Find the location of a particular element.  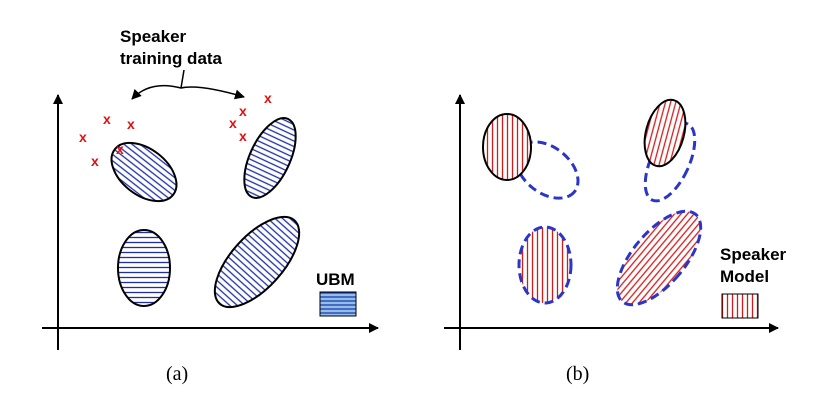

speaker-model-legend-label: Speaker is located at coordinates (753, 254).